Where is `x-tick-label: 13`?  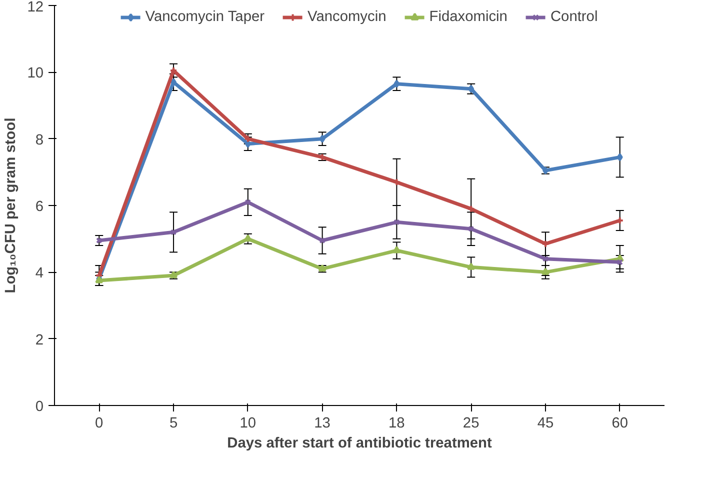
x-tick-label: 13 is located at coordinates (322, 424).